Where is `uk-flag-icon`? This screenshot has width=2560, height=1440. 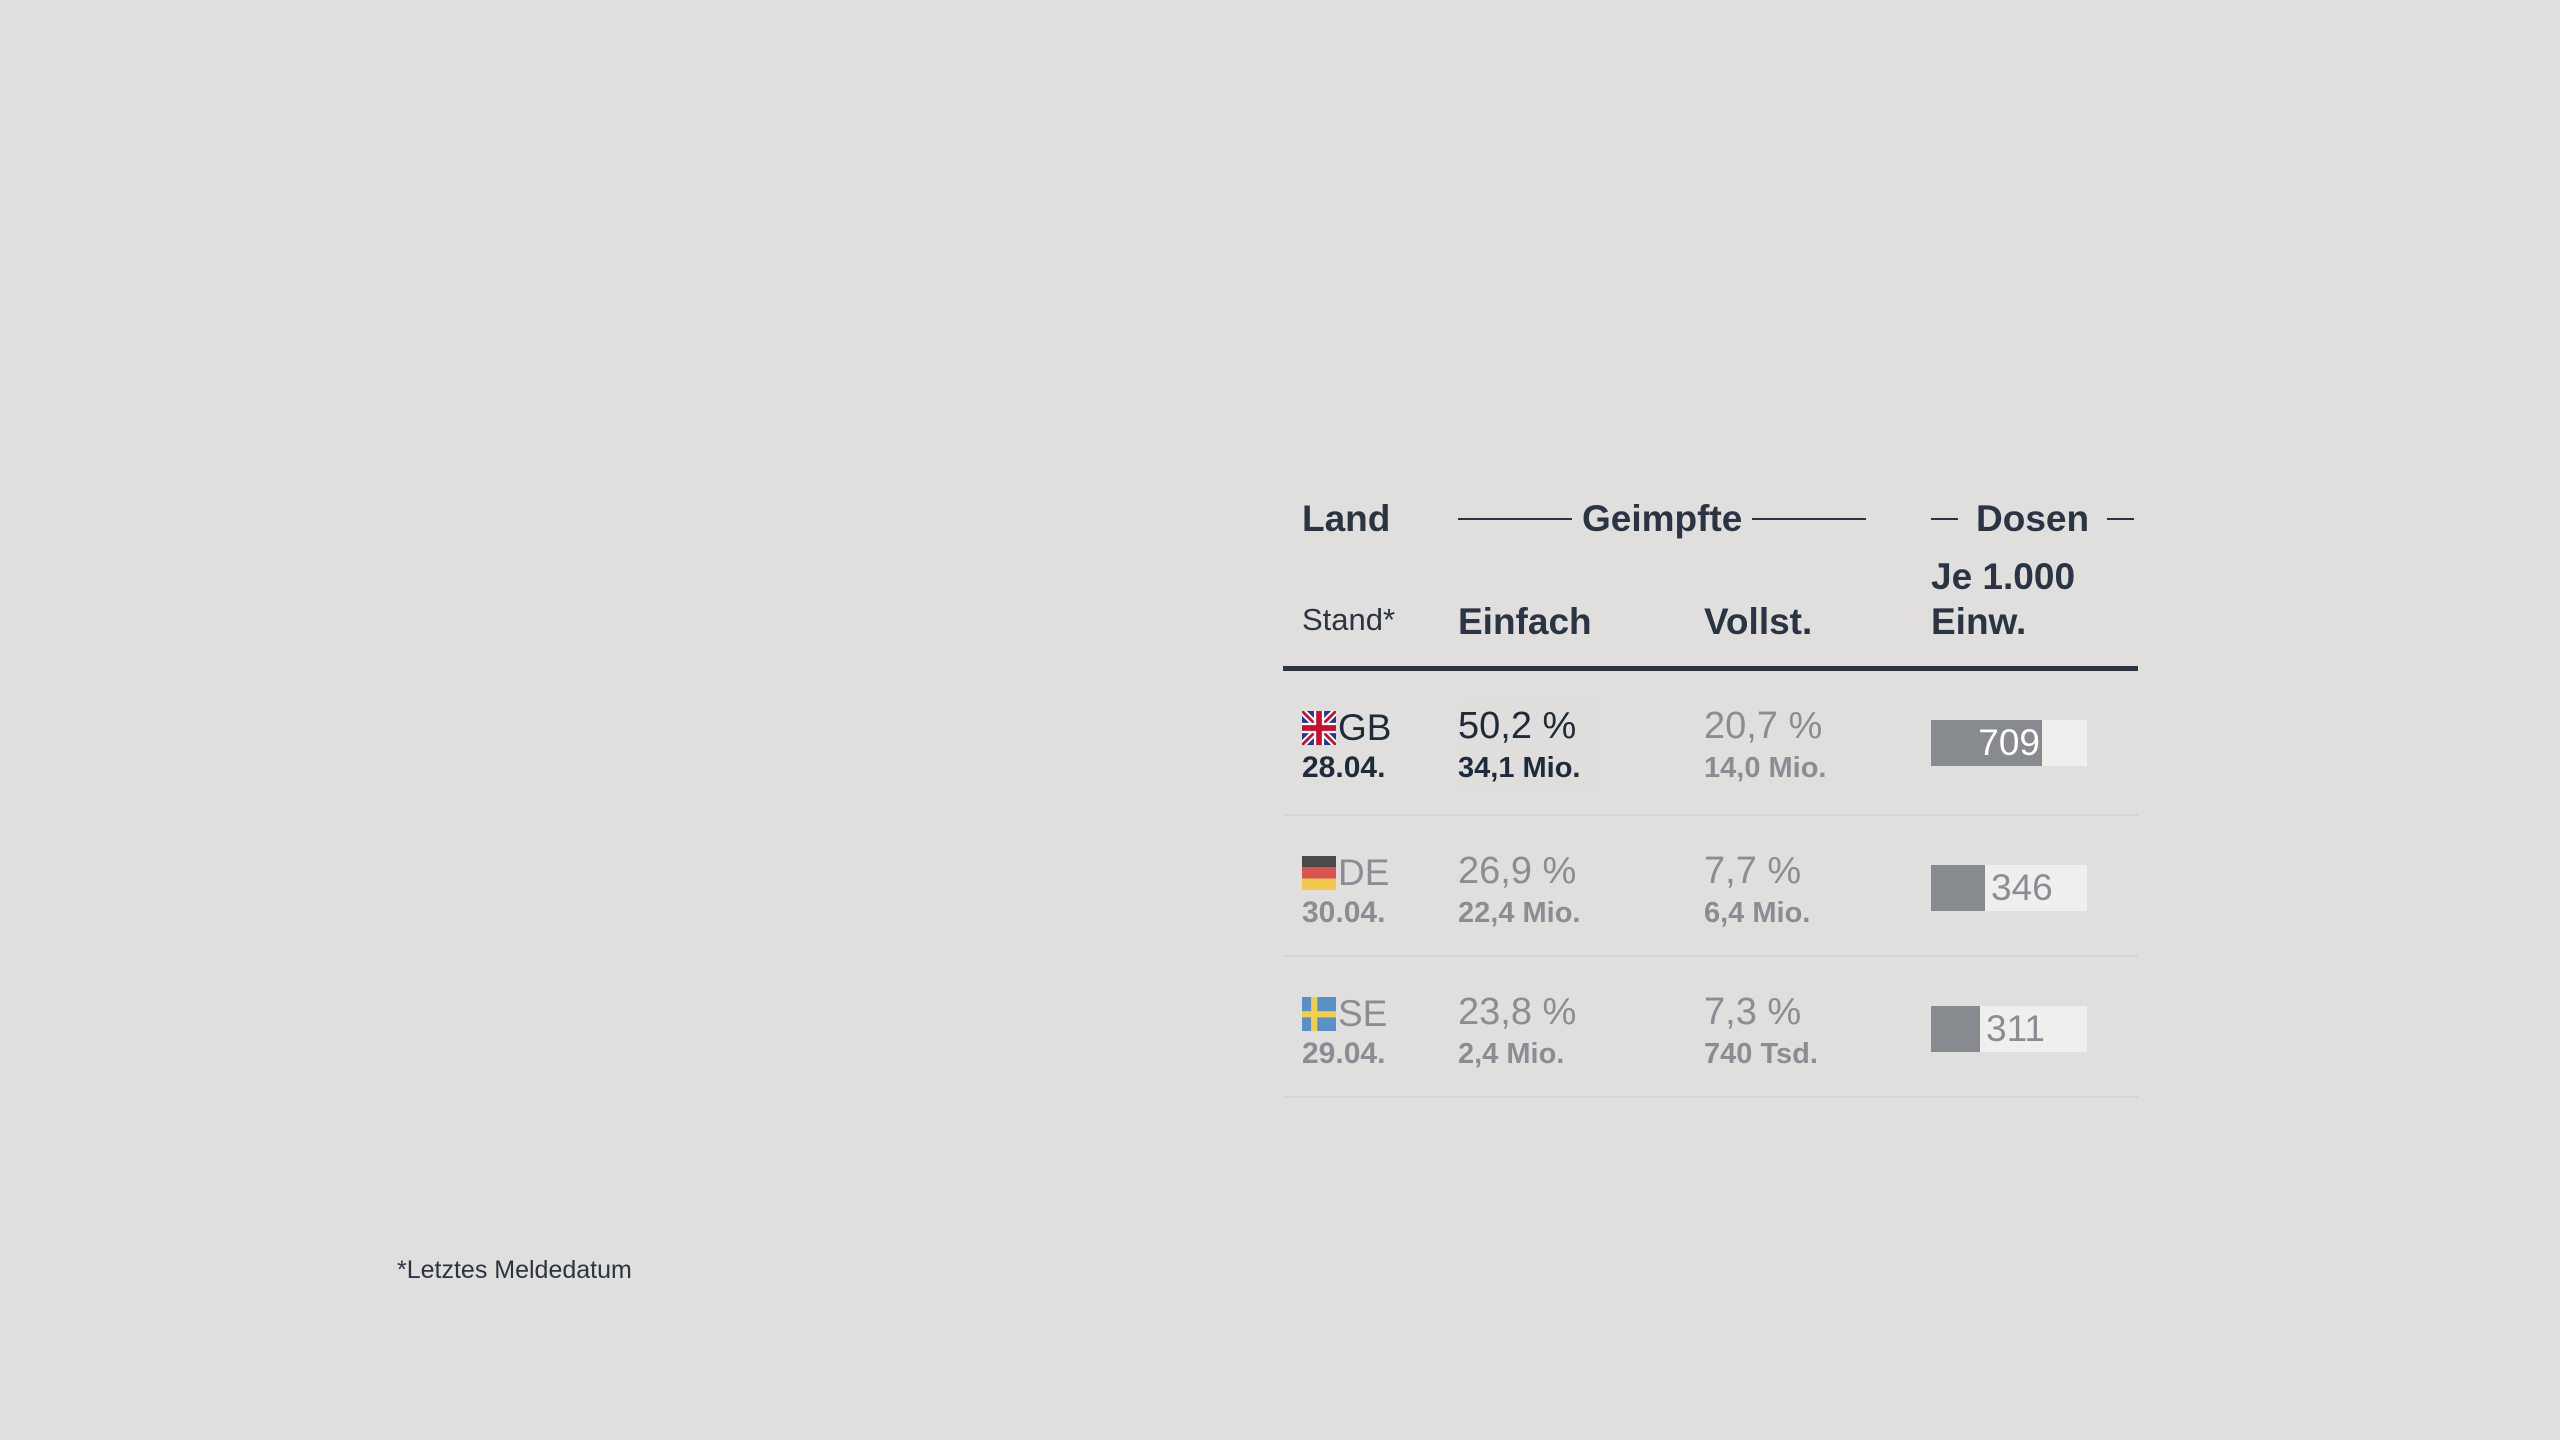 uk-flag-icon is located at coordinates (1320, 728).